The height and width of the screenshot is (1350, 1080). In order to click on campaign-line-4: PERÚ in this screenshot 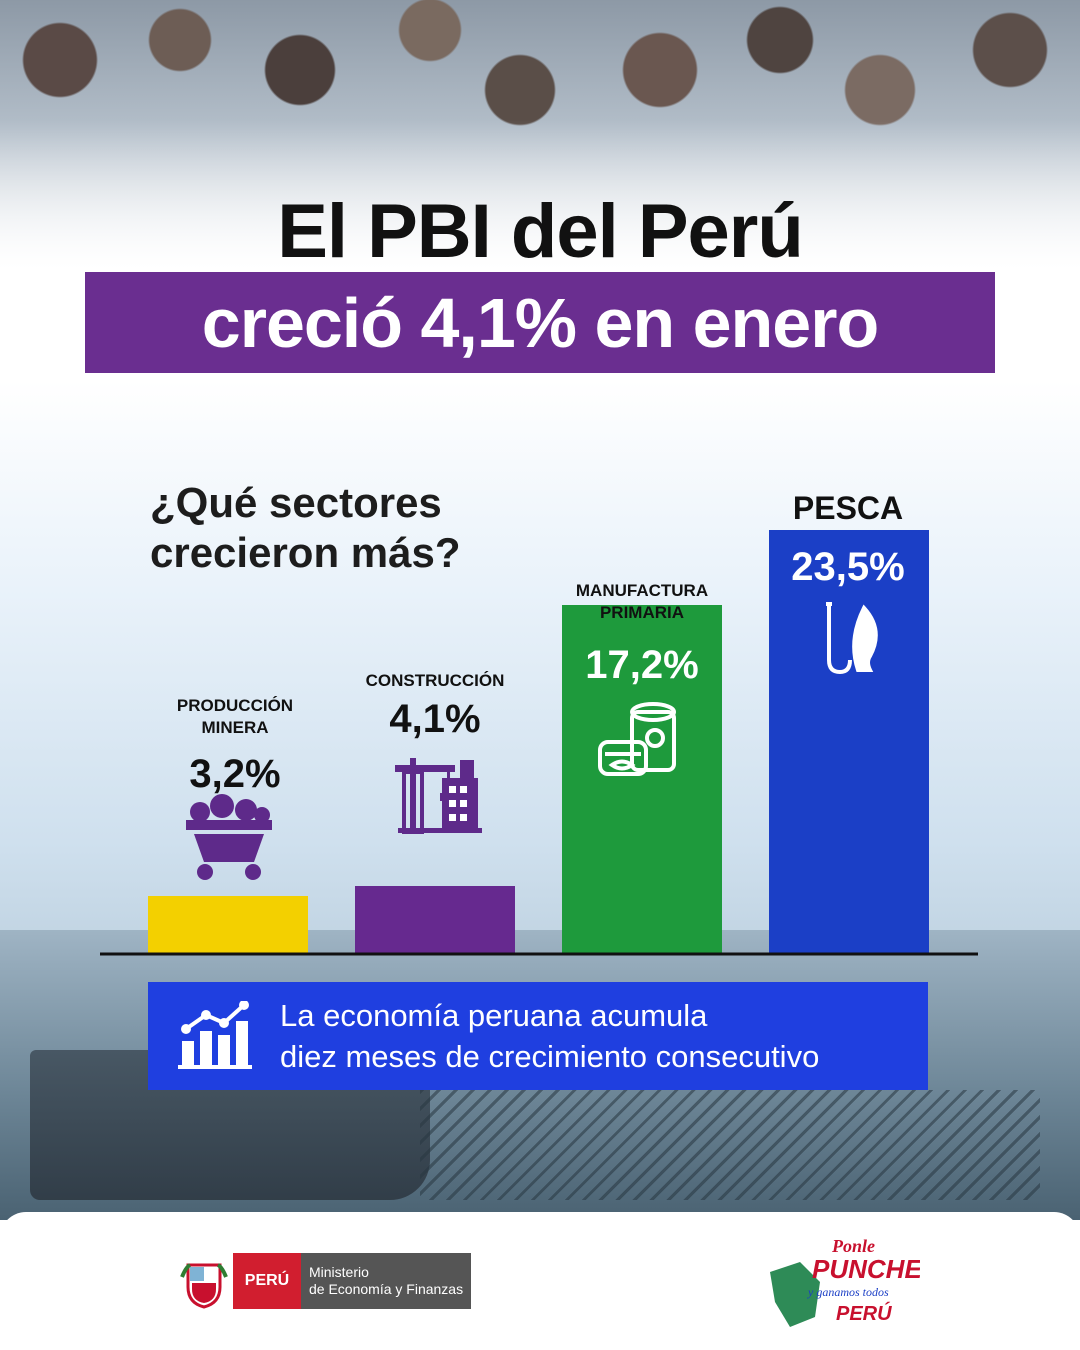, I will do `click(864, 1313)`.